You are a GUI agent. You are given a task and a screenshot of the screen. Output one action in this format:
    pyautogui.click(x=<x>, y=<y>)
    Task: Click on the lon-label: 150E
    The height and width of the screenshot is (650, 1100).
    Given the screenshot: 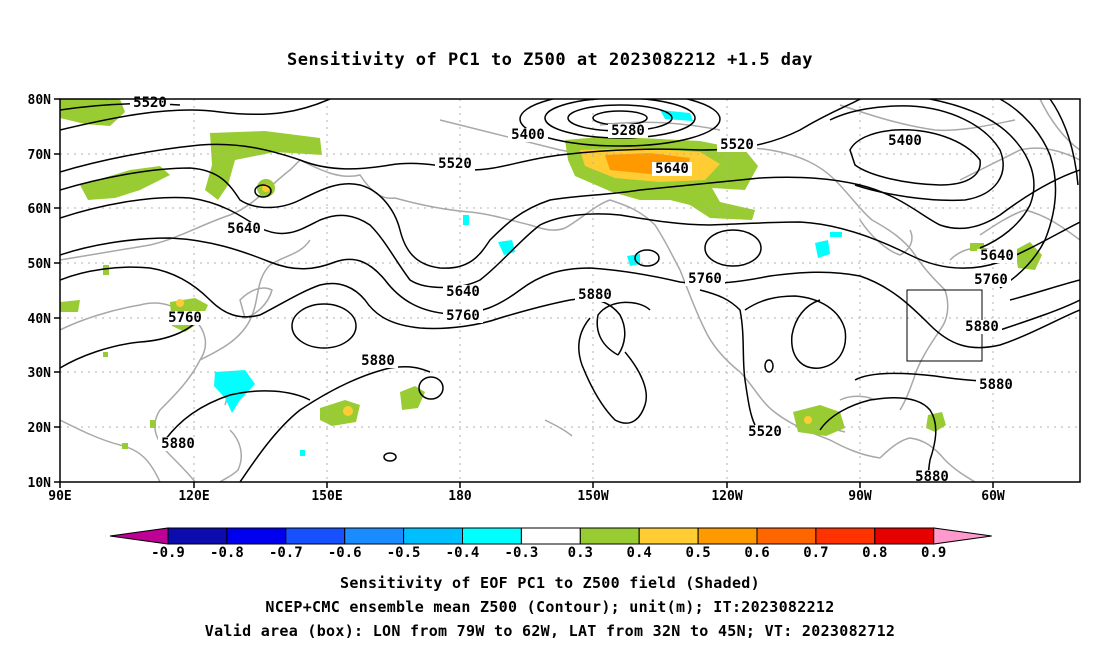 What is the action you would take?
    pyautogui.click(x=326, y=496)
    